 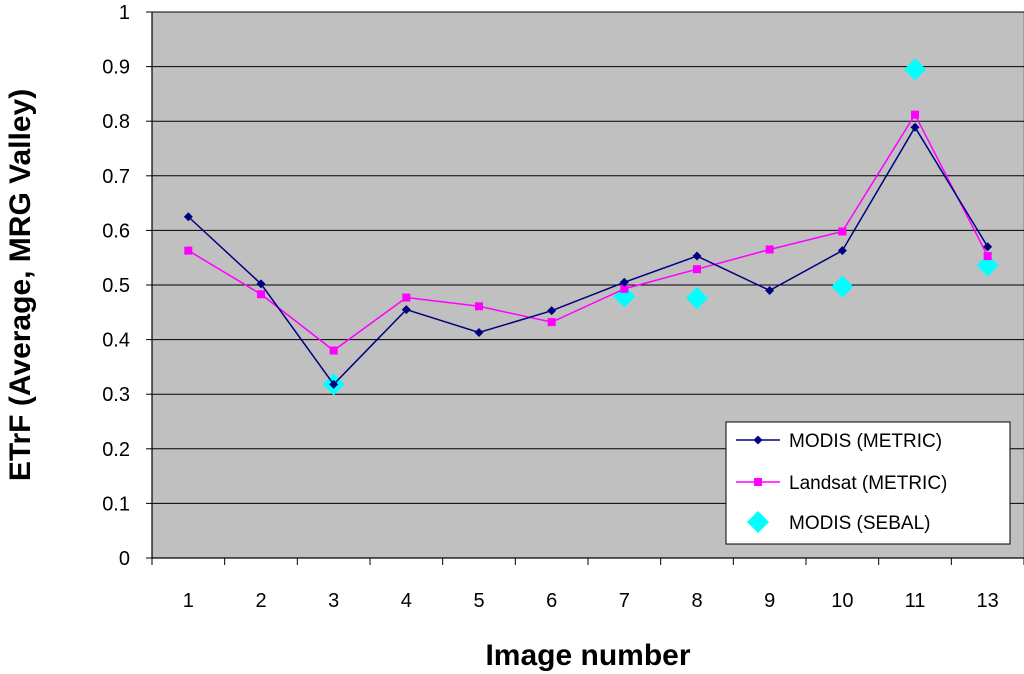 I want to click on y-axis-title: ETrF (Average, MRG Valley), so click(x=20, y=285).